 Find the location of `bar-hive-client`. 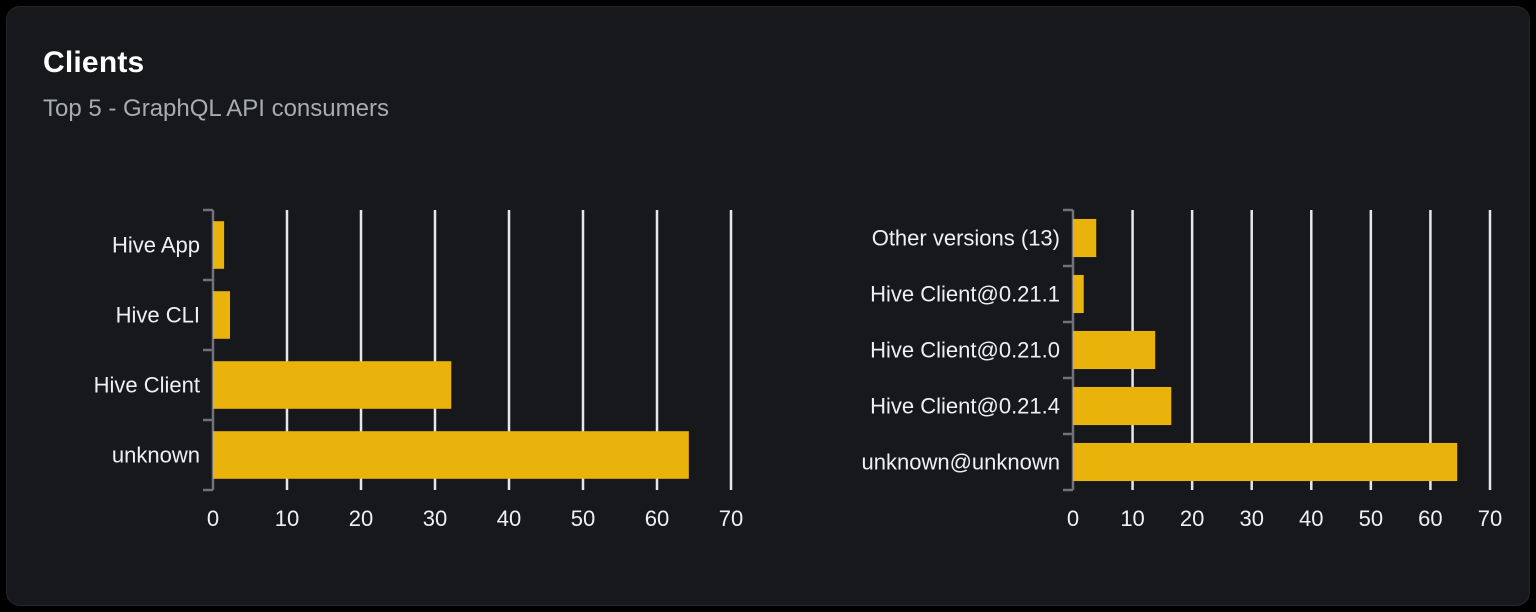

bar-hive-client is located at coordinates (332, 385).